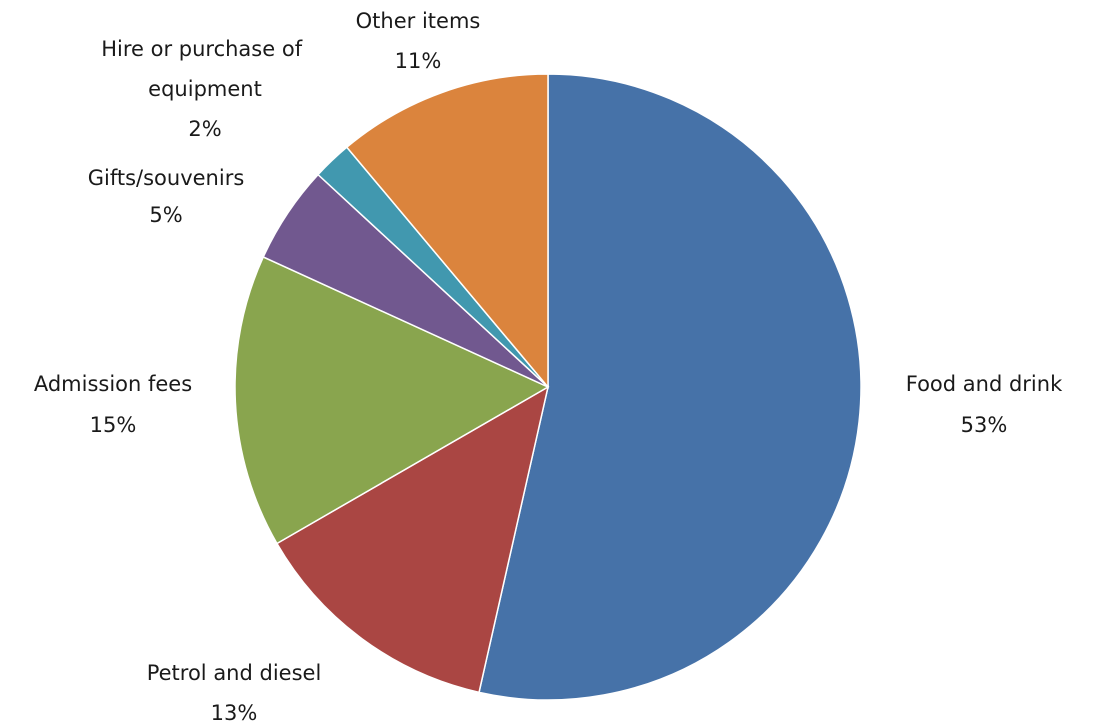 This screenshot has width=1093, height=725. I want to click on slice-label-hire-or-purchase-of-equipment: Hire or purchase of equipment, so click(205, 69).